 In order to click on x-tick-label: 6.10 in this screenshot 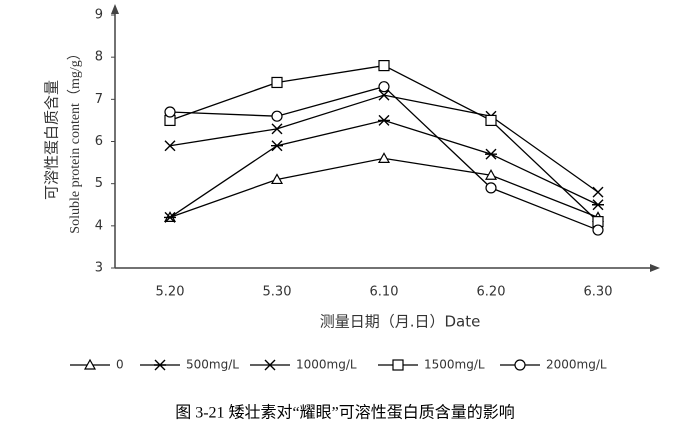, I will do `click(384, 292)`.